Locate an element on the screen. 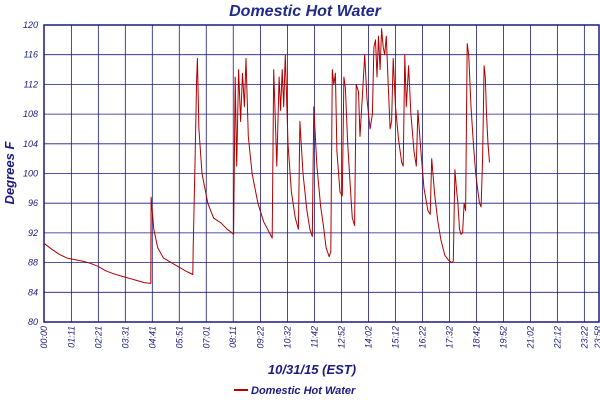 The height and width of the screenshot is (400, 600). y-tick-label: 104 is located at coordinates (30, 144).